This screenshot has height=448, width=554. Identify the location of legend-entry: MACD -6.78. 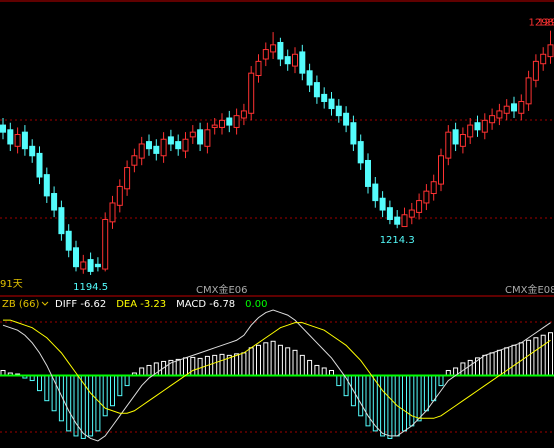
(205, 304).